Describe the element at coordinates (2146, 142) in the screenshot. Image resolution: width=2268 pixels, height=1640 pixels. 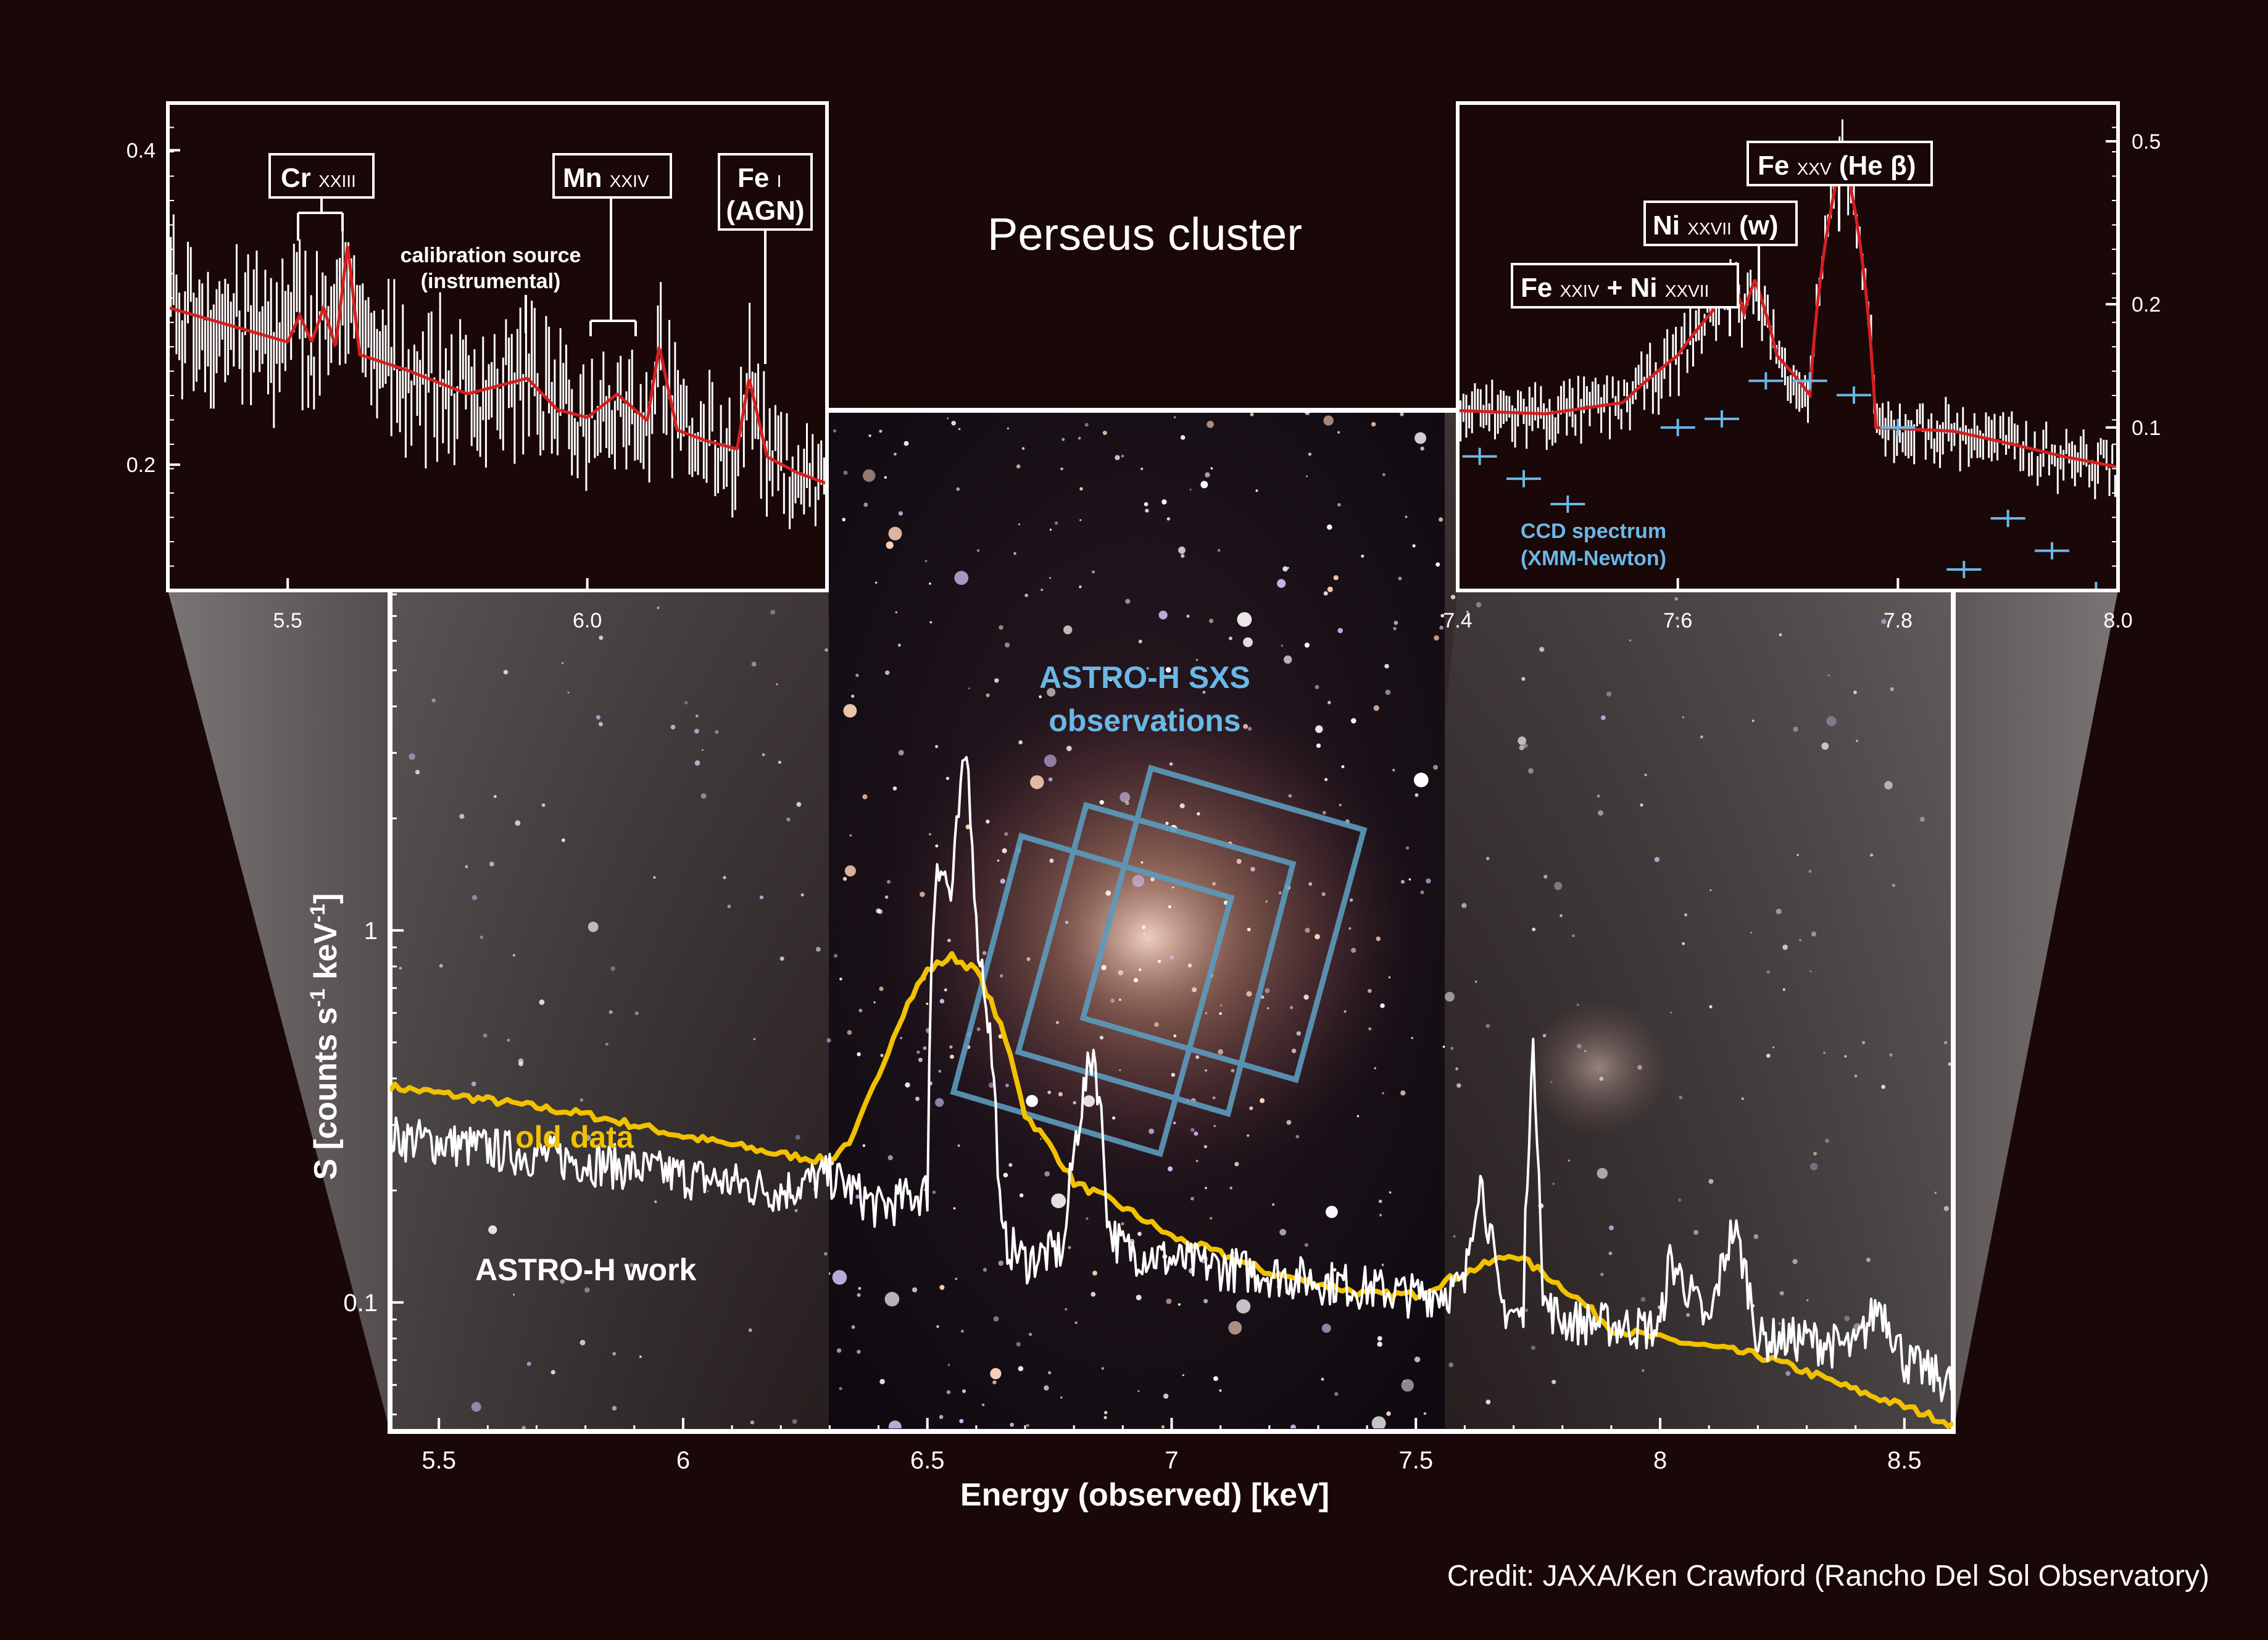
I see `inset-ytick-label: 0.5` at that location.